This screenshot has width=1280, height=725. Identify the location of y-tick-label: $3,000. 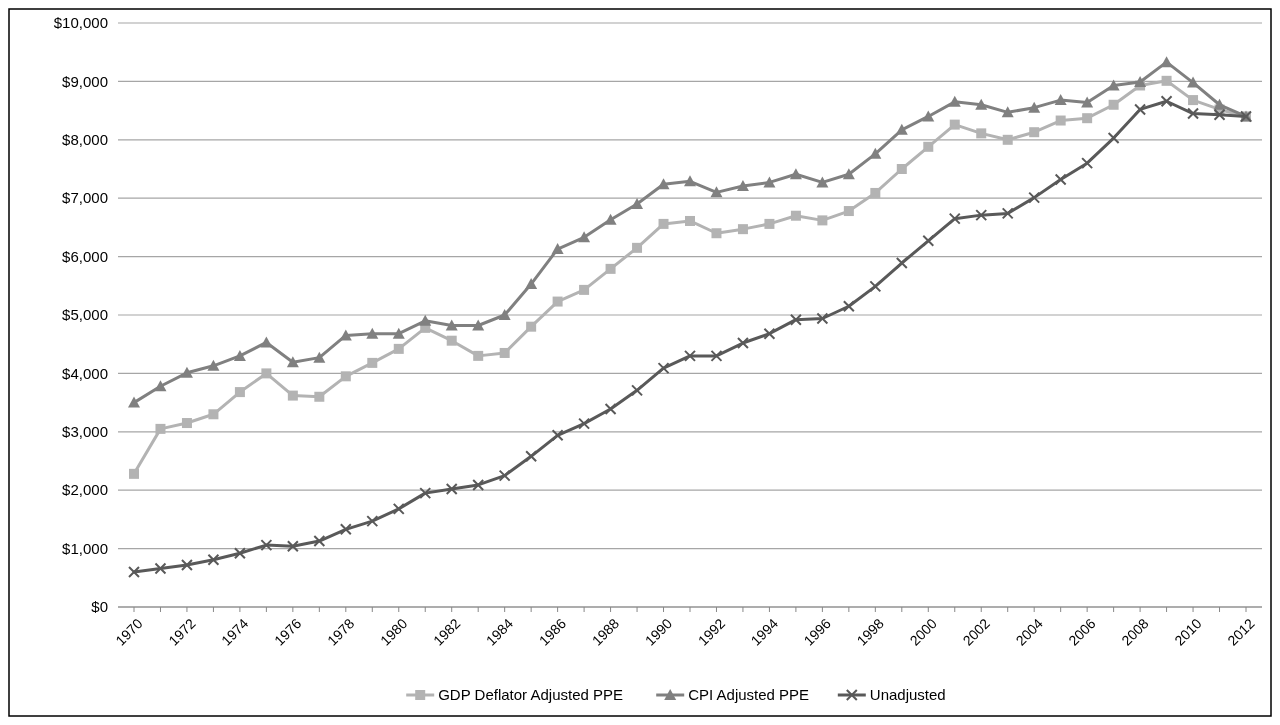
(85, 432).